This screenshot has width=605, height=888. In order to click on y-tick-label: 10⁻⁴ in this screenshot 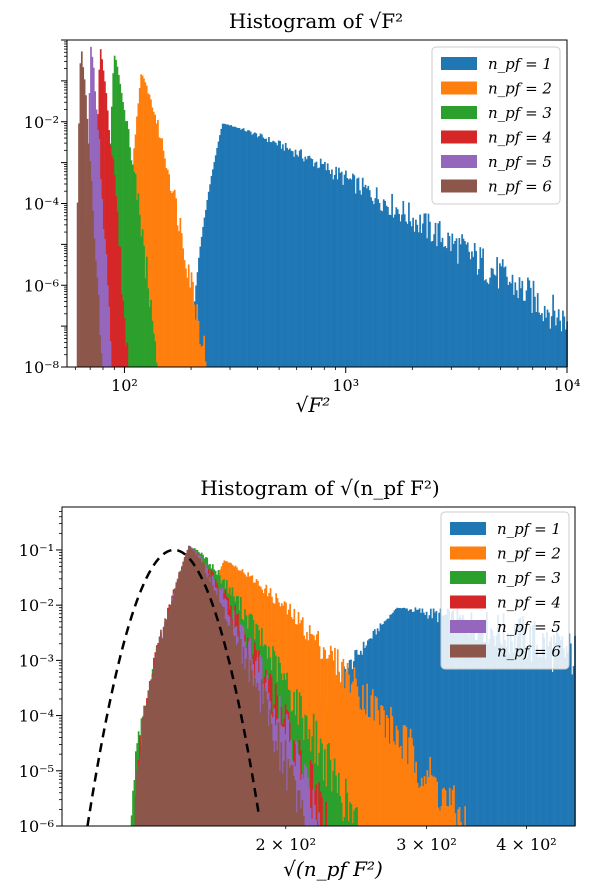, I will do `click(41, 204)`.